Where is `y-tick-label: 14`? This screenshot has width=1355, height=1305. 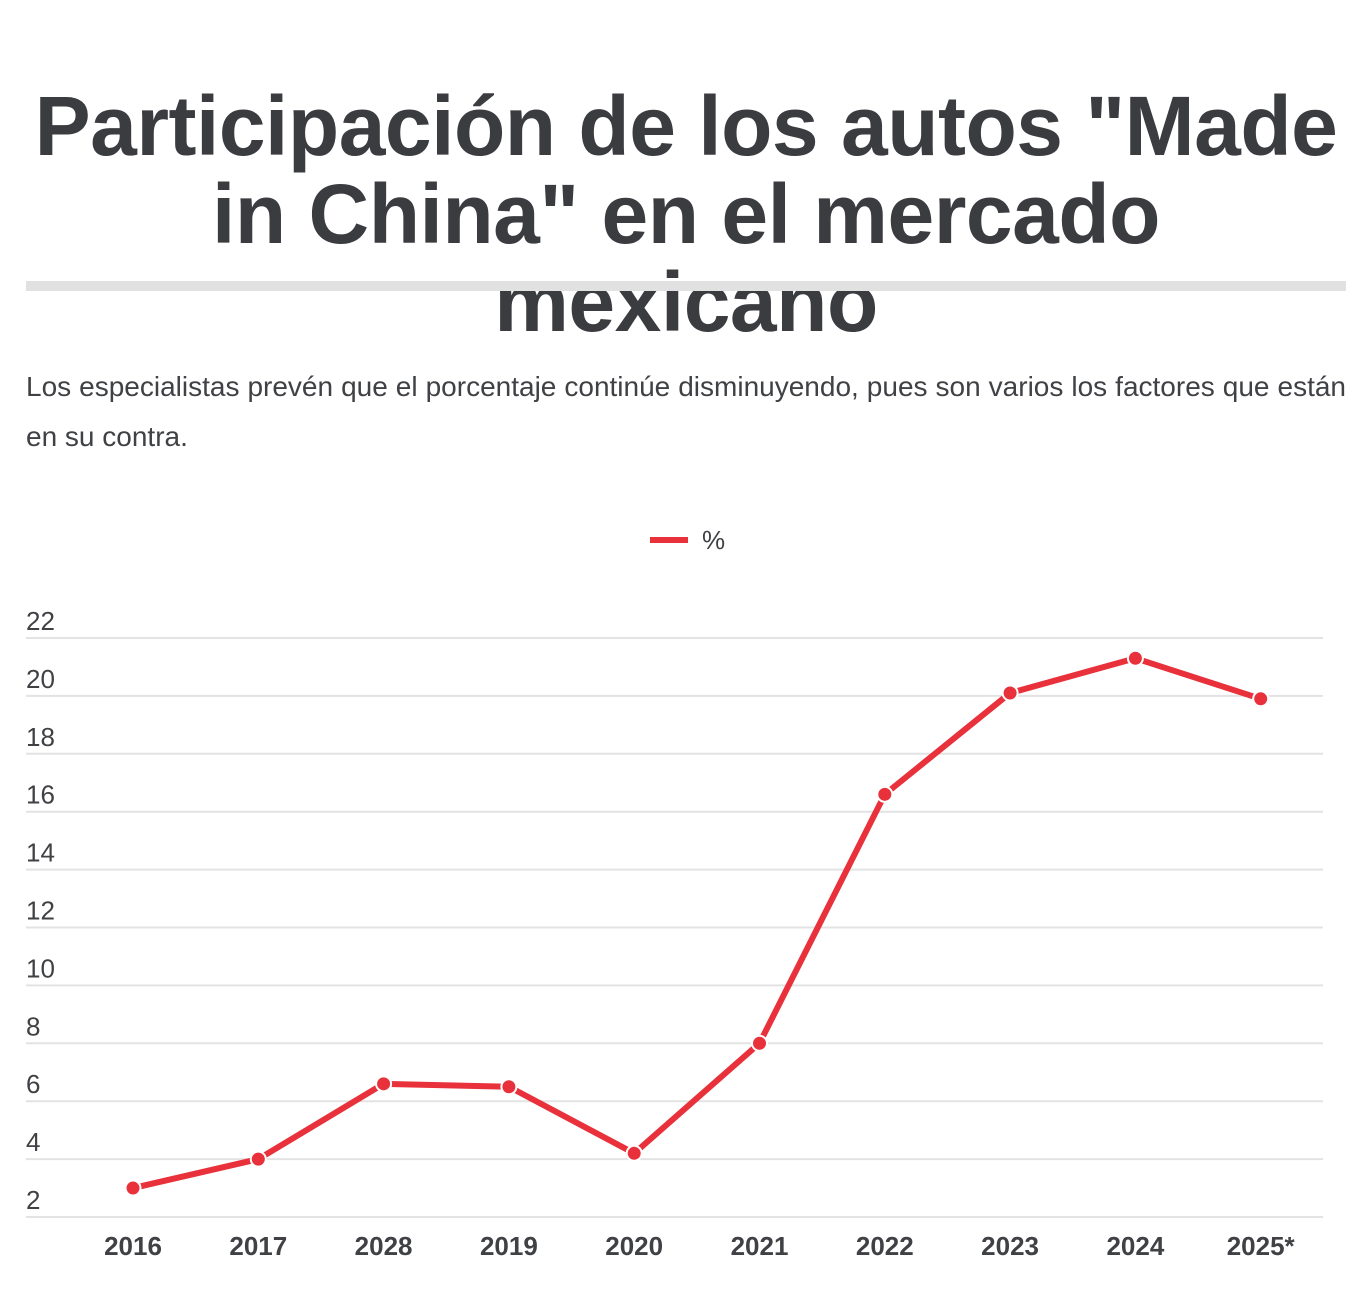
y-tick-label: 14 is located at coordinates (40, 853).